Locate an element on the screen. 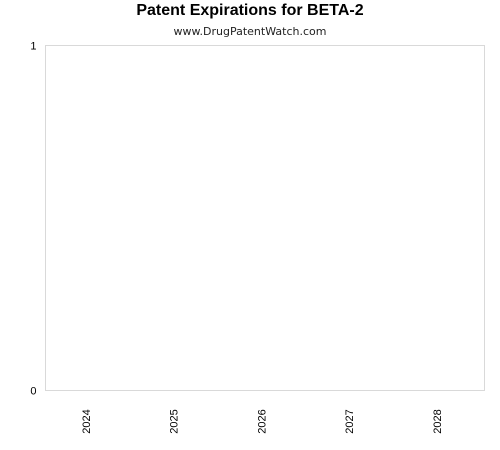 This screenshot has height=450, width=500. x-tick-label: 2024 is located at coordinates (87, 421).